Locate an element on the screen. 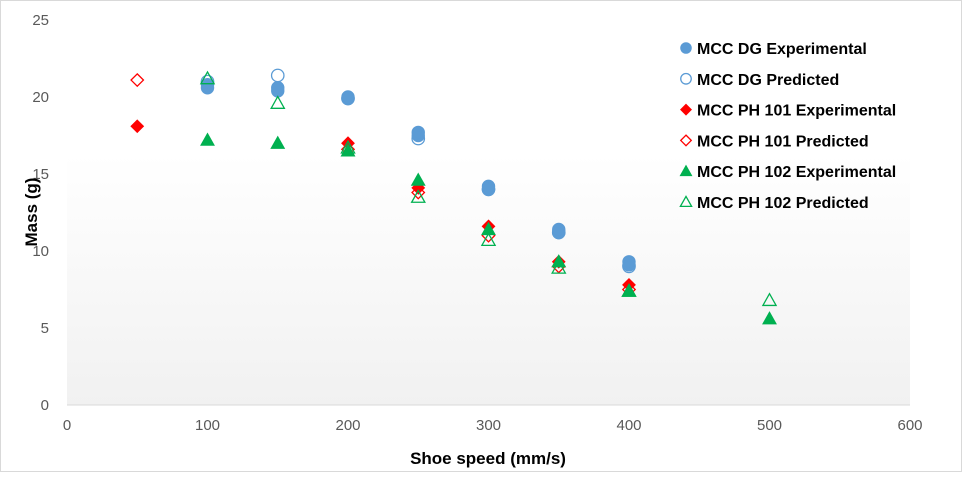 The height and width of the screenshot is (477, 962). x-axis-title: Shoe speed (mm/s) is located at coordinates (488, 458).